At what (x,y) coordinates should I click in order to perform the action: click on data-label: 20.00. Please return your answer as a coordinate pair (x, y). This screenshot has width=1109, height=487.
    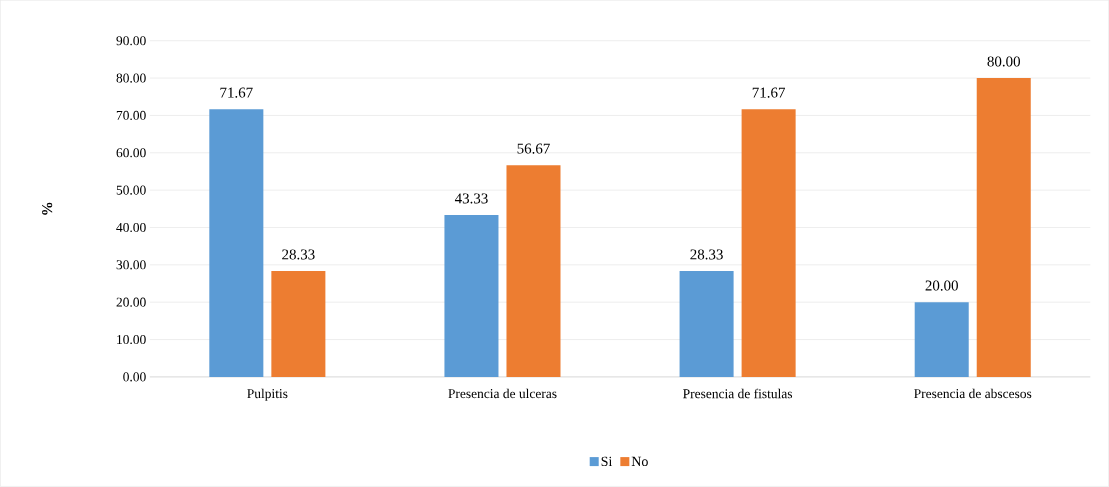
    Looking at the image, I should click on (941, 285).